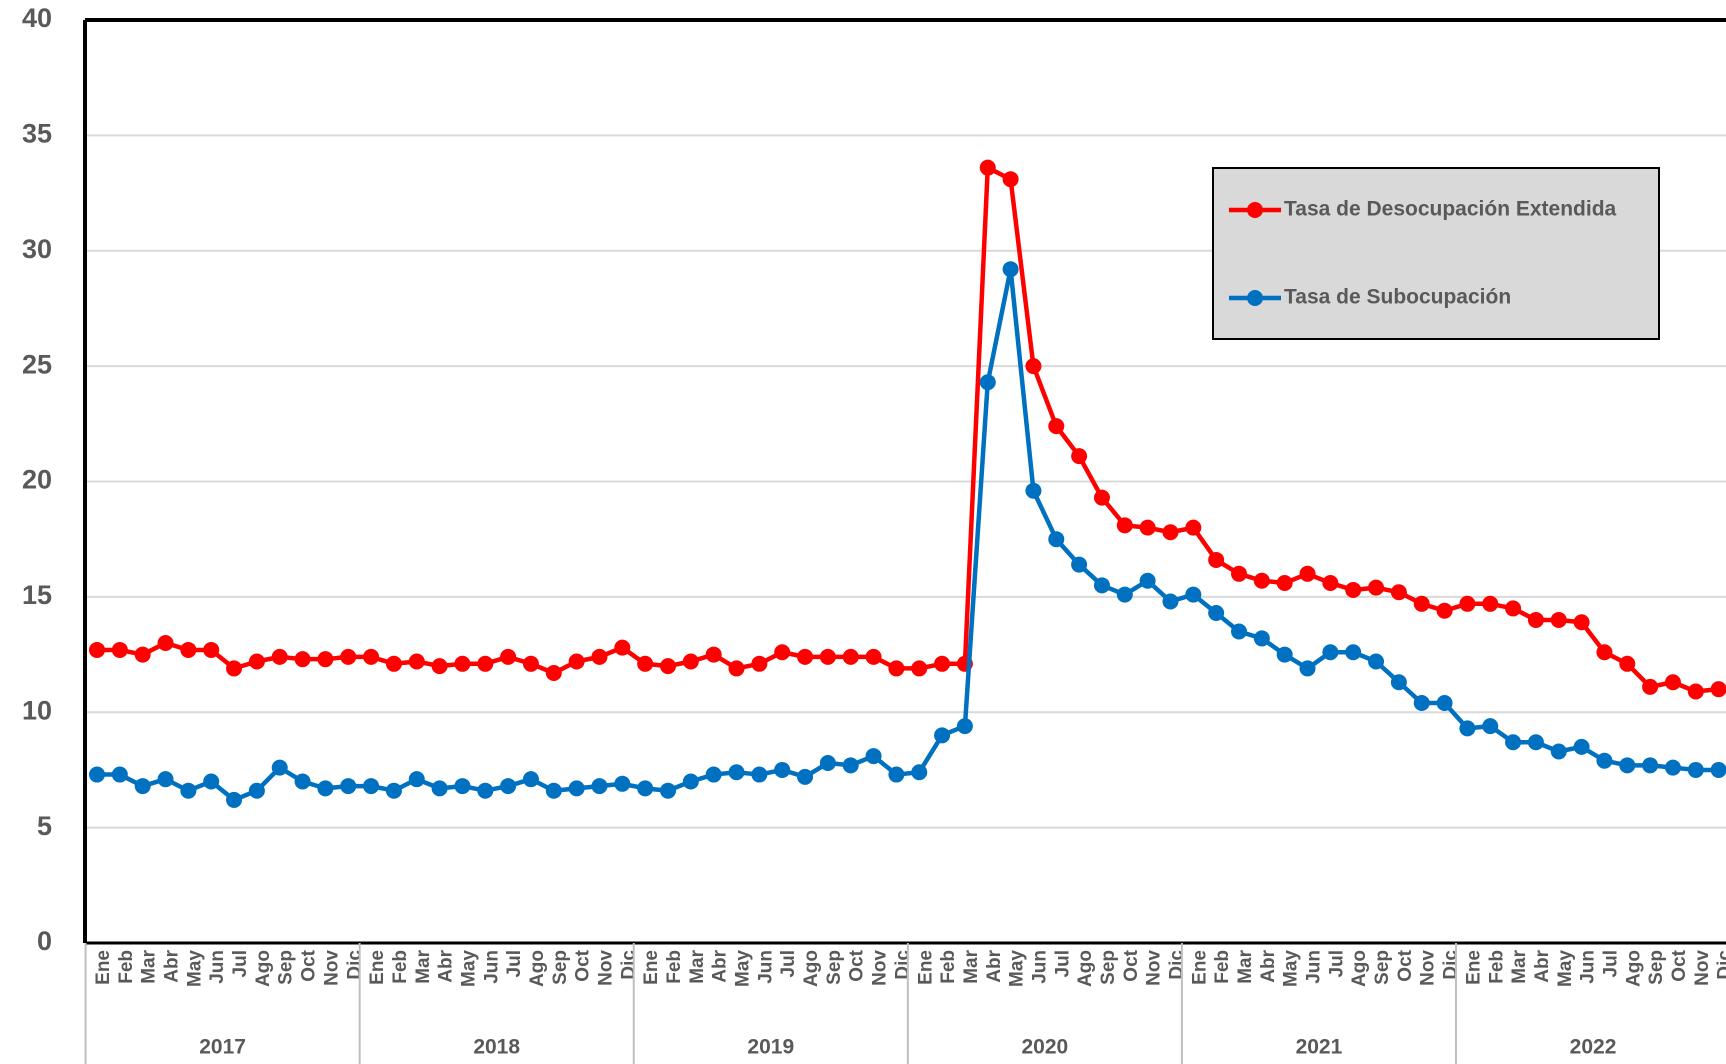  What do you see at coordinates (37, 710) in the screenshot?
I see `y-tick-label: 10` at bounding box center [37, 710].